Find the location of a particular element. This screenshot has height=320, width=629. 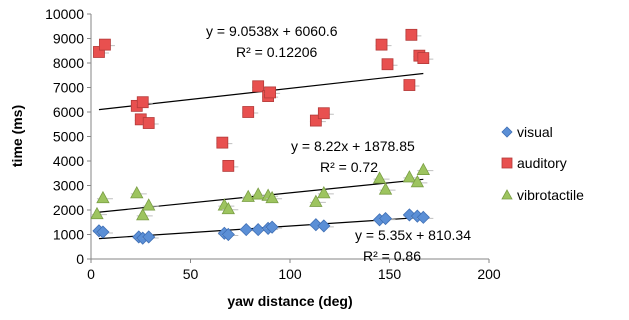

x-tick-label: 0 is located at coordinates (91, 274).